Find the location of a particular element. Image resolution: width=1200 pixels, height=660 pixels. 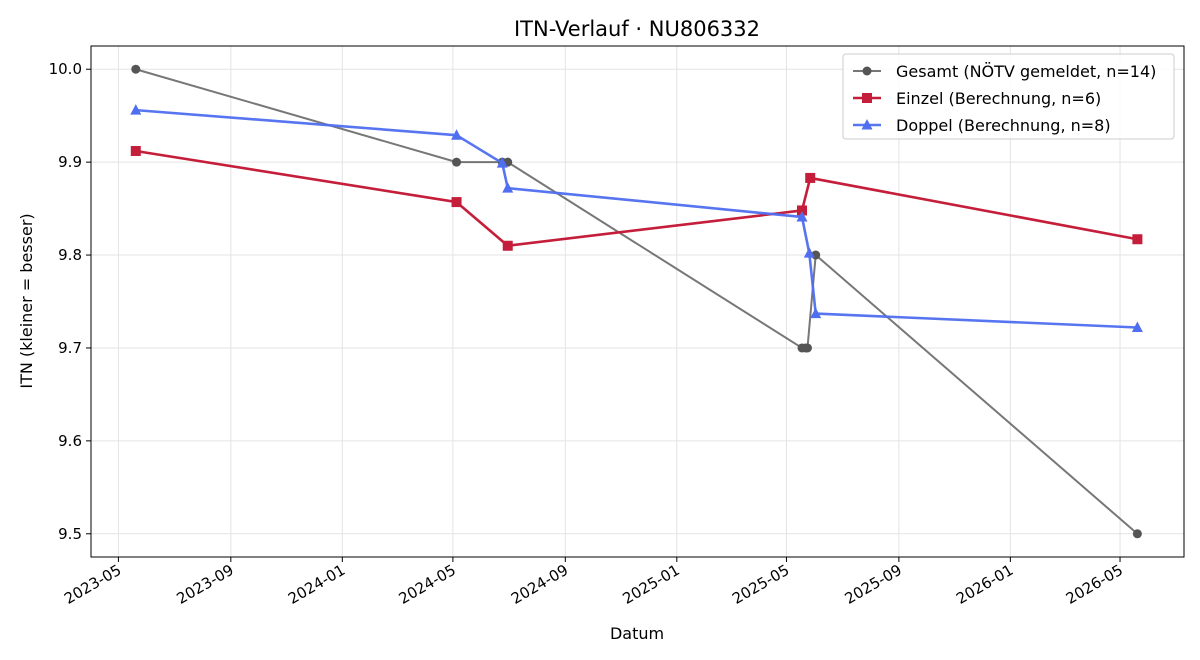

y-tick-label: 9.9 is located at coordinates (70, 162).